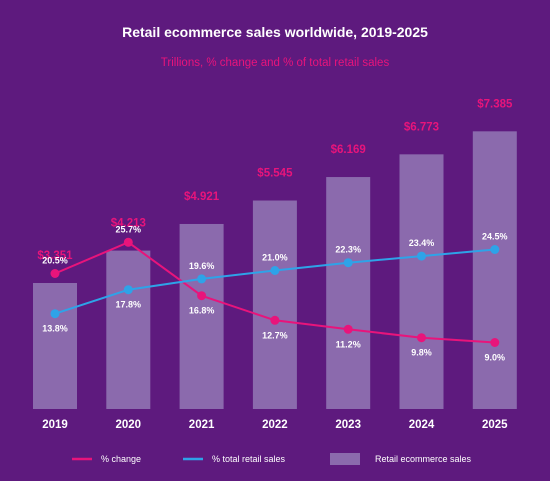 The width and height of the screenshot is (550, 481). Describe the element at coordinates (128, 242) in the screenshot. I see `point-pct-change-2020` at that location.